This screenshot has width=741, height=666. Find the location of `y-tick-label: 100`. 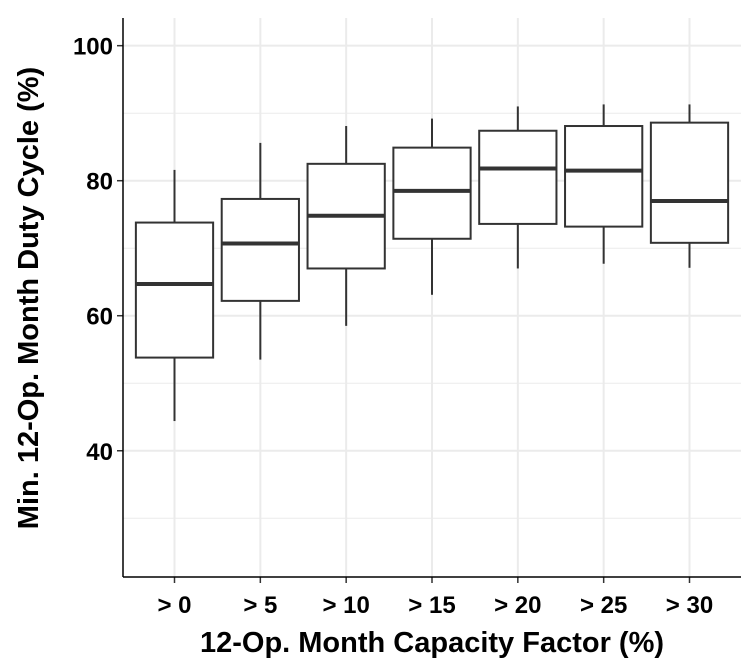

y-tick-label: 100 is located at coordinates (93, 47).